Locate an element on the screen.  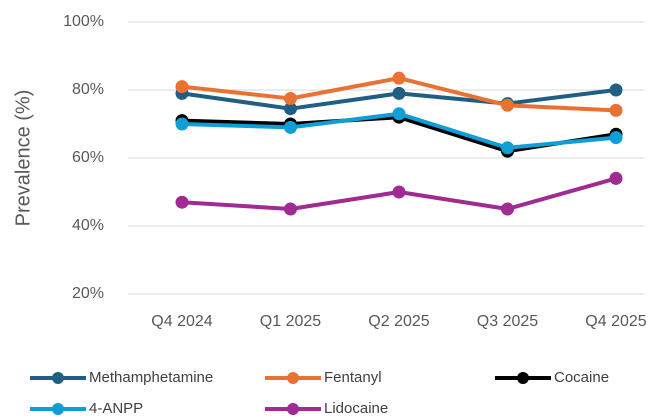
x-tick-label: Q3 2025 is located at coordinates (507, 321).